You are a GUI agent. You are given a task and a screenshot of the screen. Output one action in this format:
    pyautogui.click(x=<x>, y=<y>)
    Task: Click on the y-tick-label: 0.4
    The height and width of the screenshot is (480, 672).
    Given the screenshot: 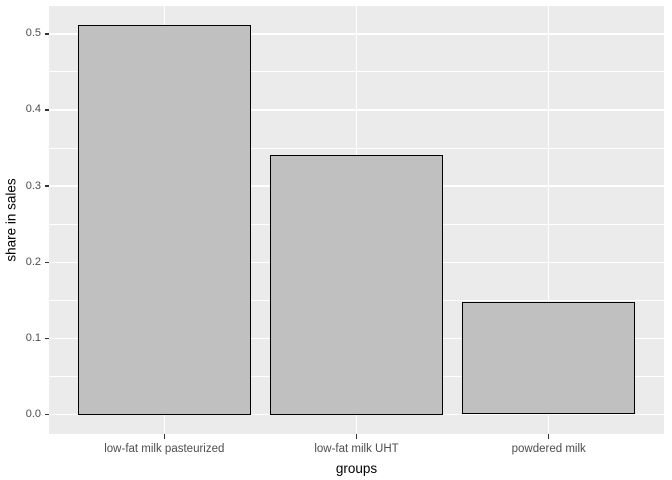 What is the action you would take?
    pyautogui.click(x=33, y=109)
    